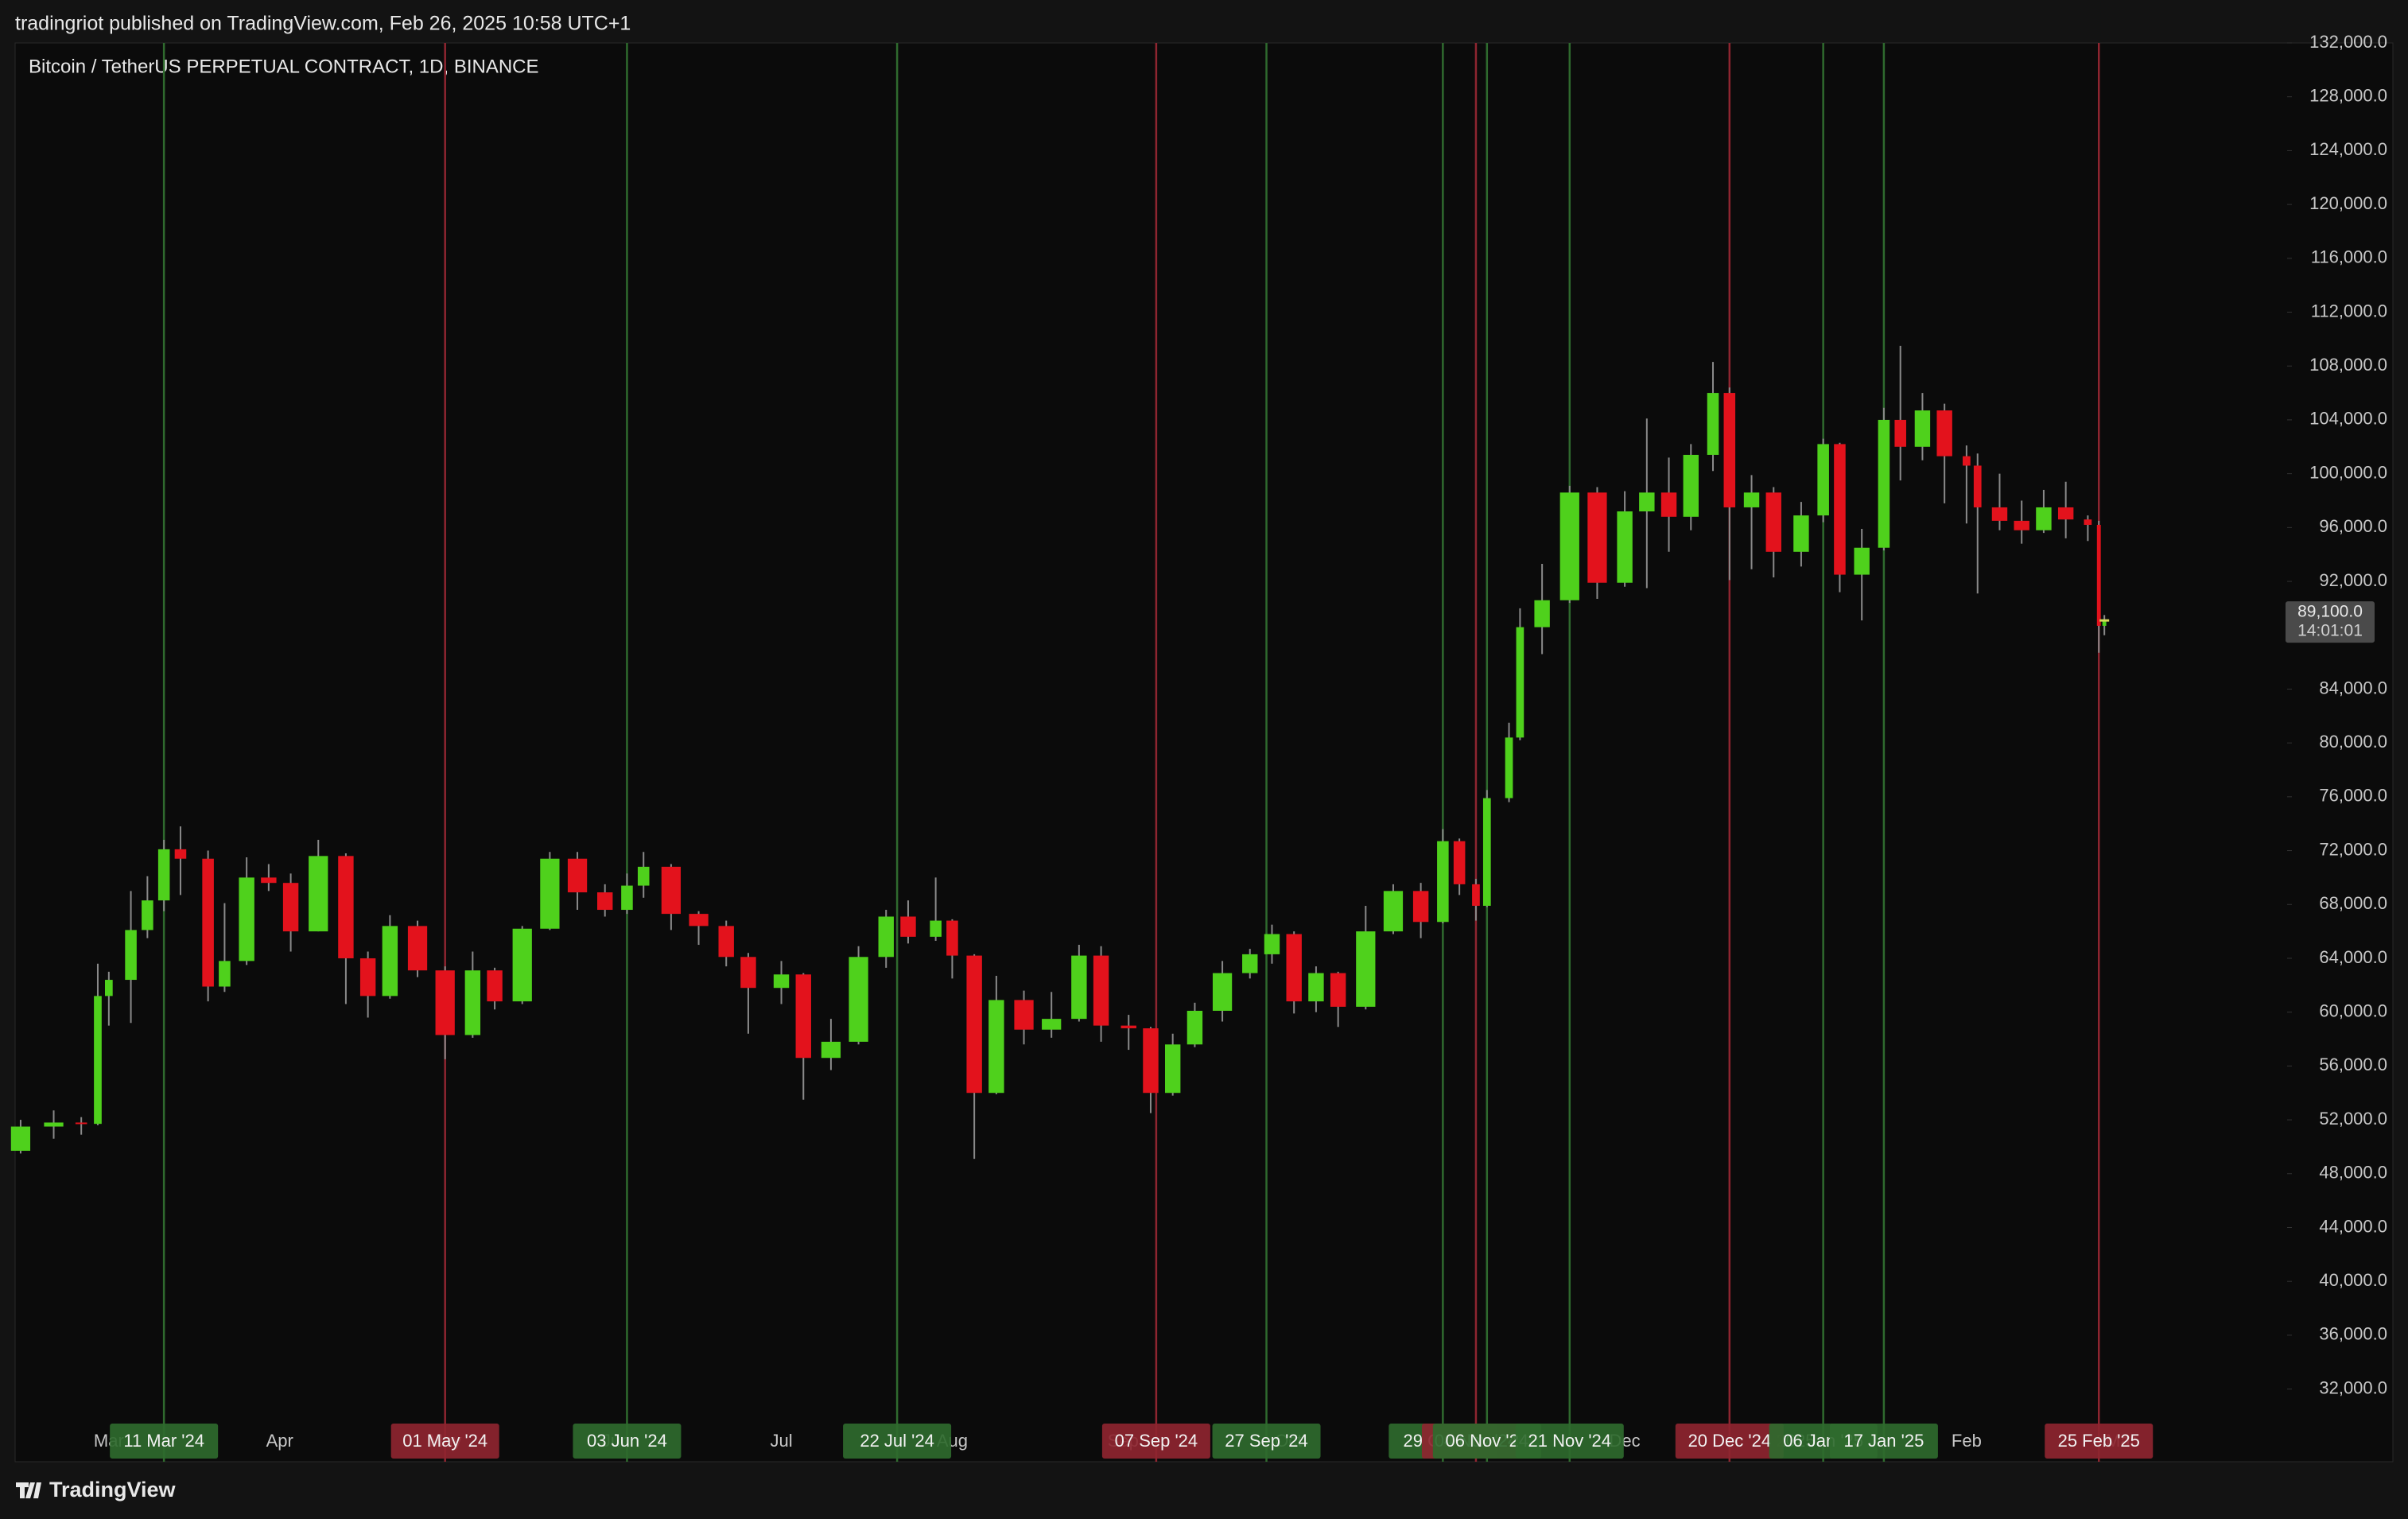  What do you see at coordinates (2353, 1119) in the screenshot?
I see `y-tick-label: 52,000.0` at bounding box center [2353, 1119].